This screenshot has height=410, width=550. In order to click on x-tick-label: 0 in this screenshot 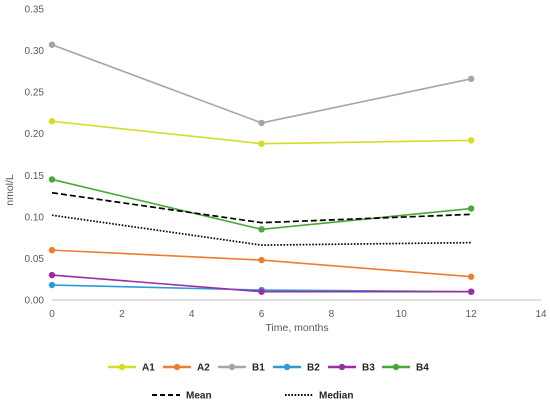, I will do `click(52, 314)`.